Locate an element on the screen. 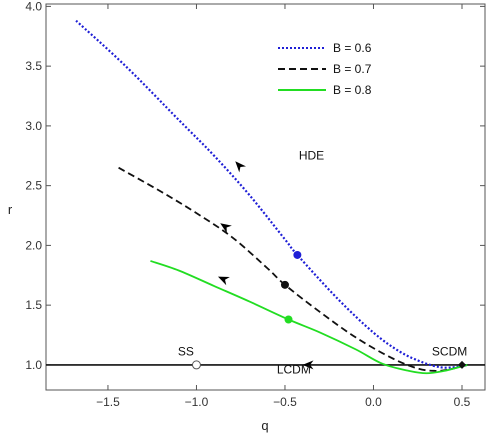 This screenshot has width=491, height=436. y-tick-label: 4.0 is located at coordinates (33, 6).